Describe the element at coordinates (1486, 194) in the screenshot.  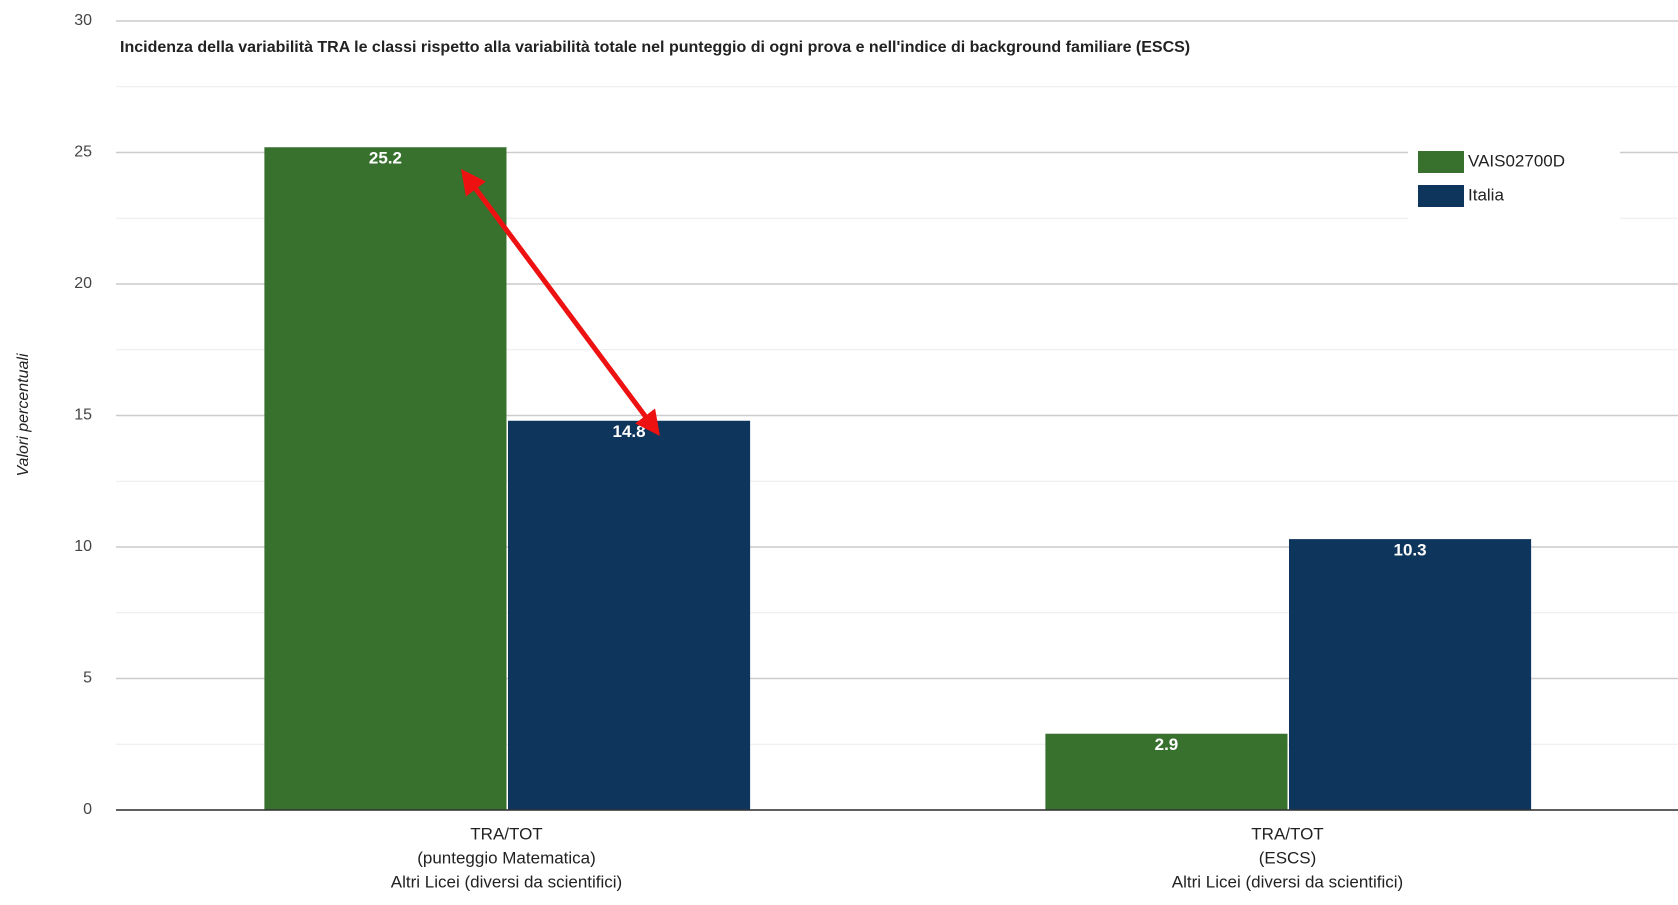
I see `legend-label: Italia` at that location.